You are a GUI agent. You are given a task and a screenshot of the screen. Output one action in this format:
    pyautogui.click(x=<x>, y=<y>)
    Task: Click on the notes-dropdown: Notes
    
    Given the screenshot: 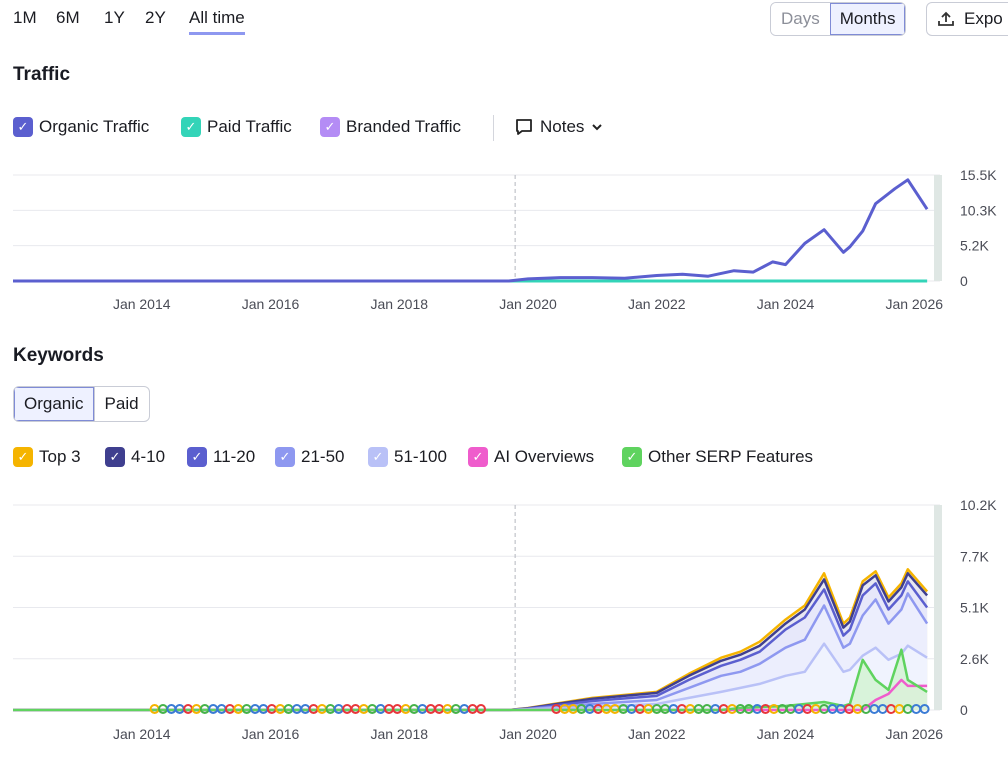 What is the action you would take?
    pyautogui.click(x=559, y=127)
    